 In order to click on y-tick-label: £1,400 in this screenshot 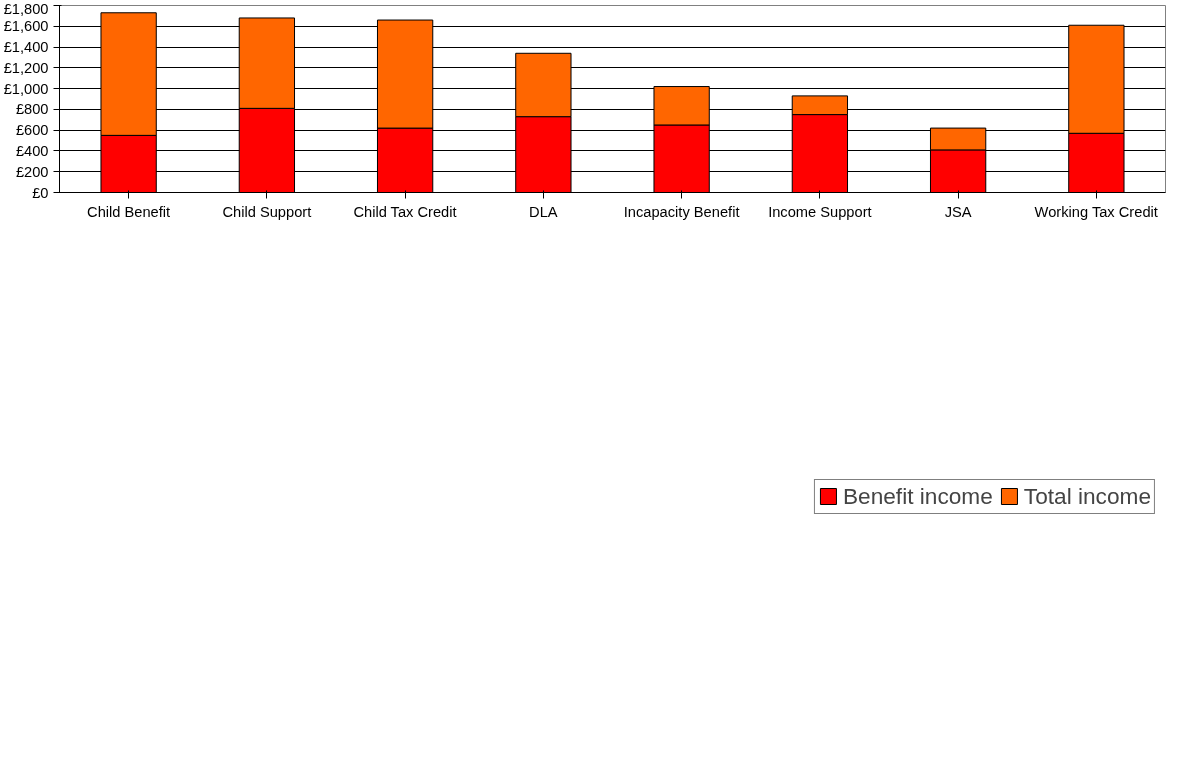, I will do `click(26, 47)`.